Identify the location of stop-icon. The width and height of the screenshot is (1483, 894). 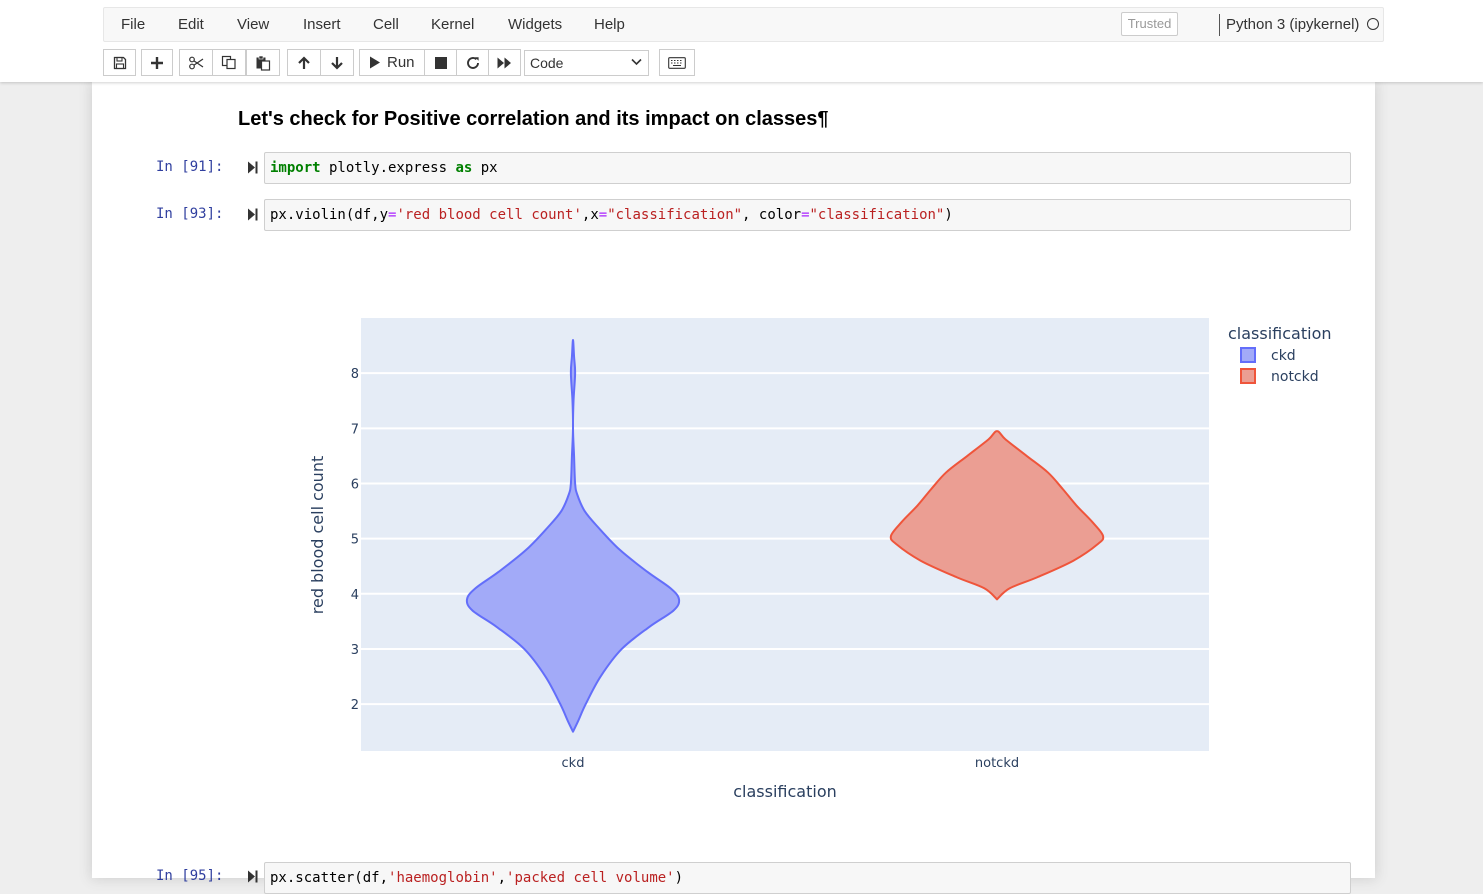
(440, 62).